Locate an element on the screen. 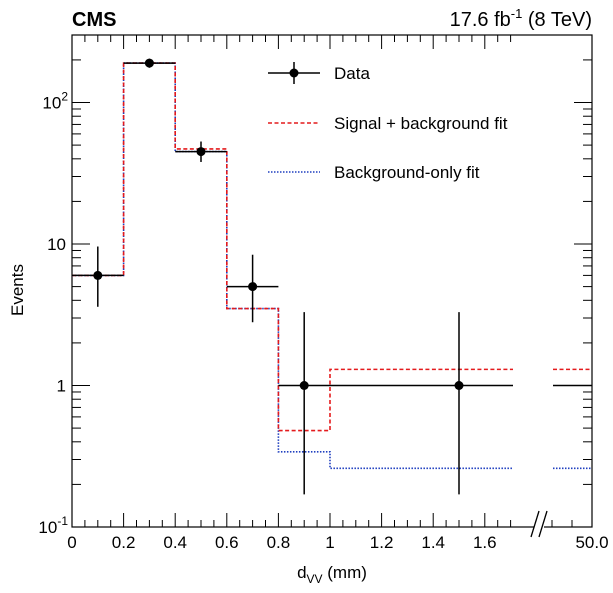  x-axis-title-subscript: VV is located at coordinates (315, 579).